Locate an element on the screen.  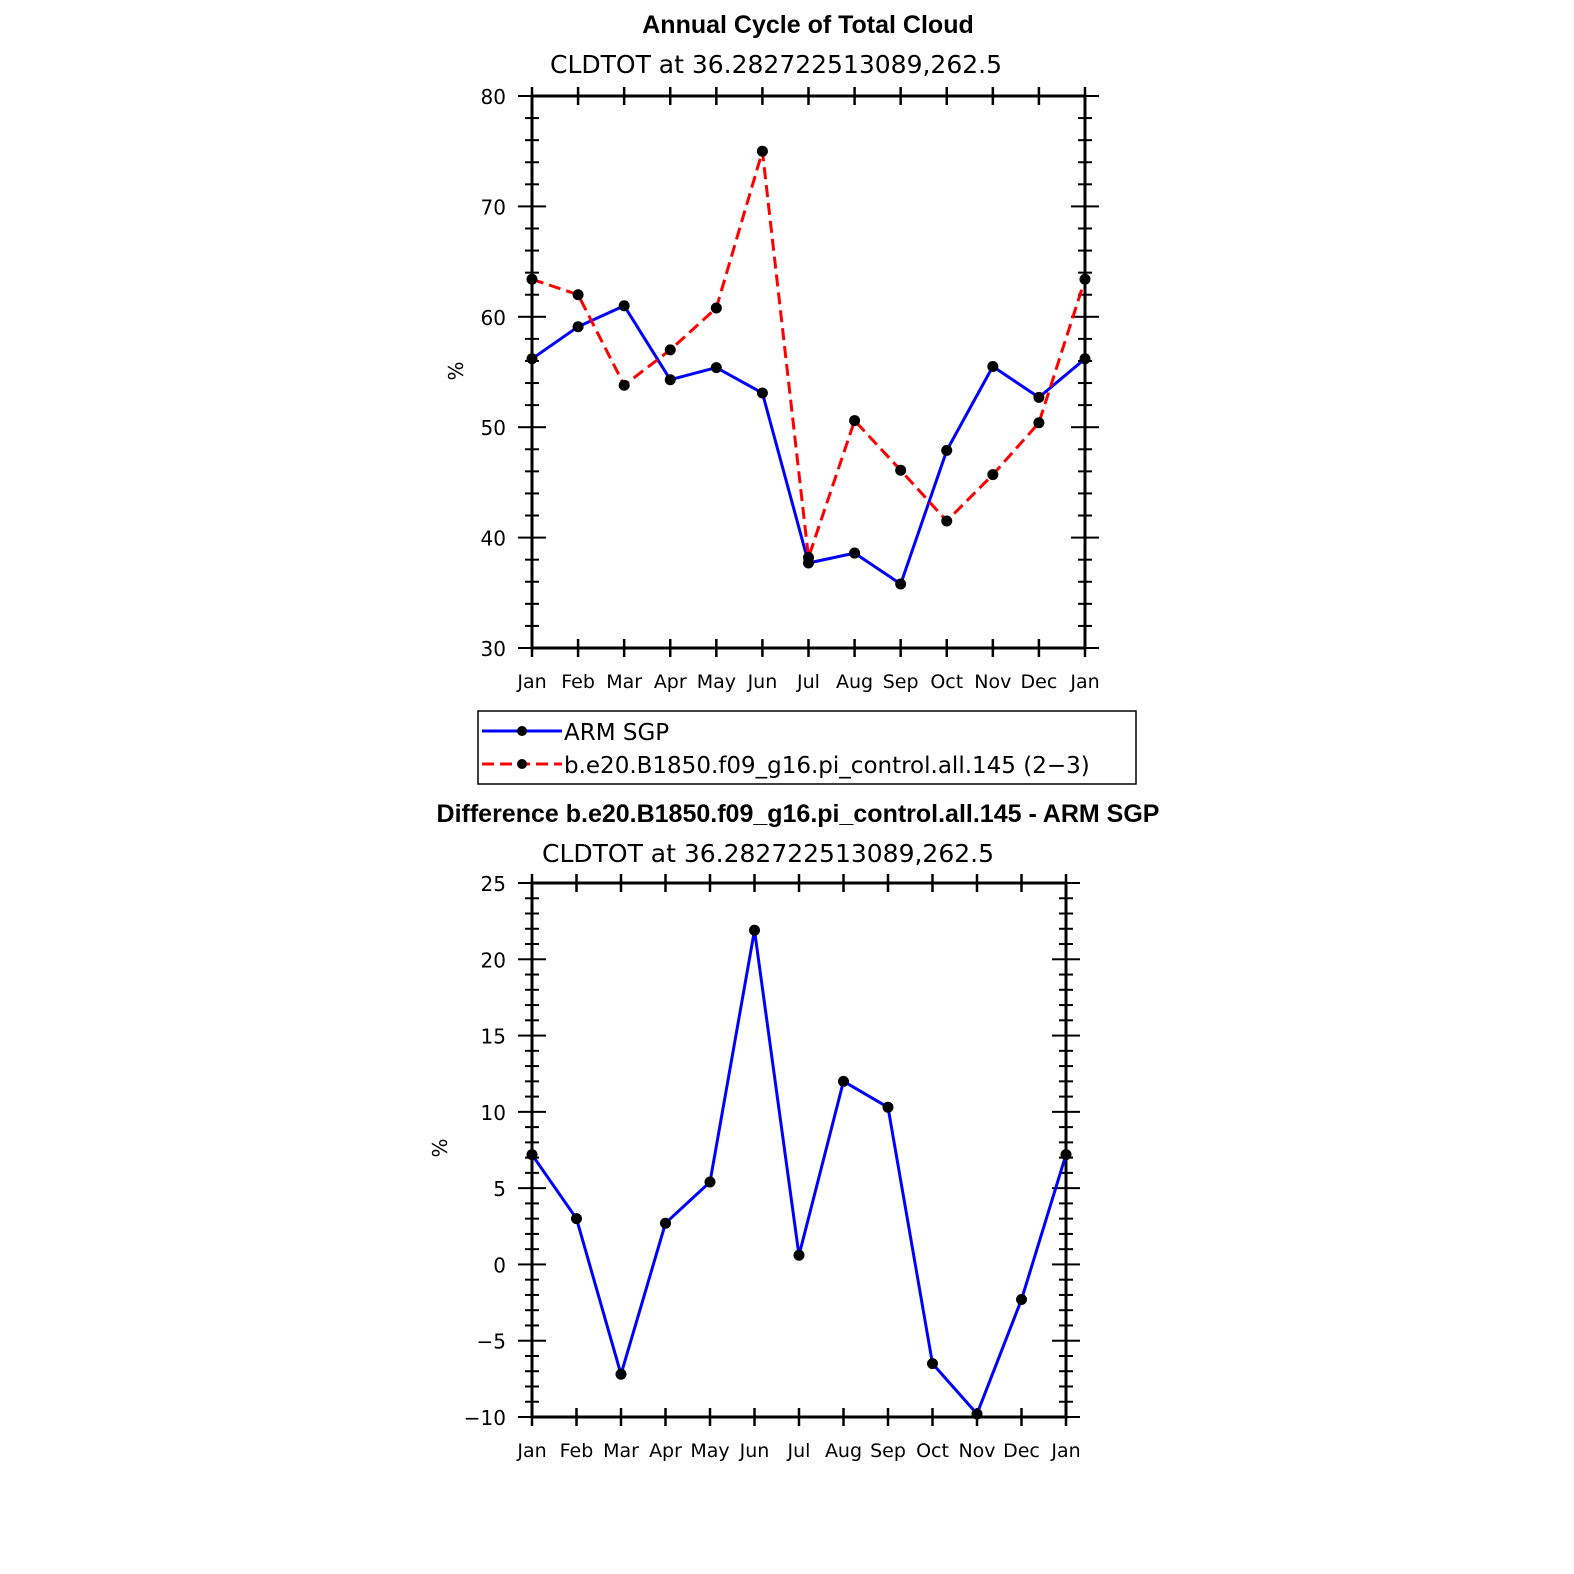
y-tick-label: 40 is located at coordinates (493, 539).